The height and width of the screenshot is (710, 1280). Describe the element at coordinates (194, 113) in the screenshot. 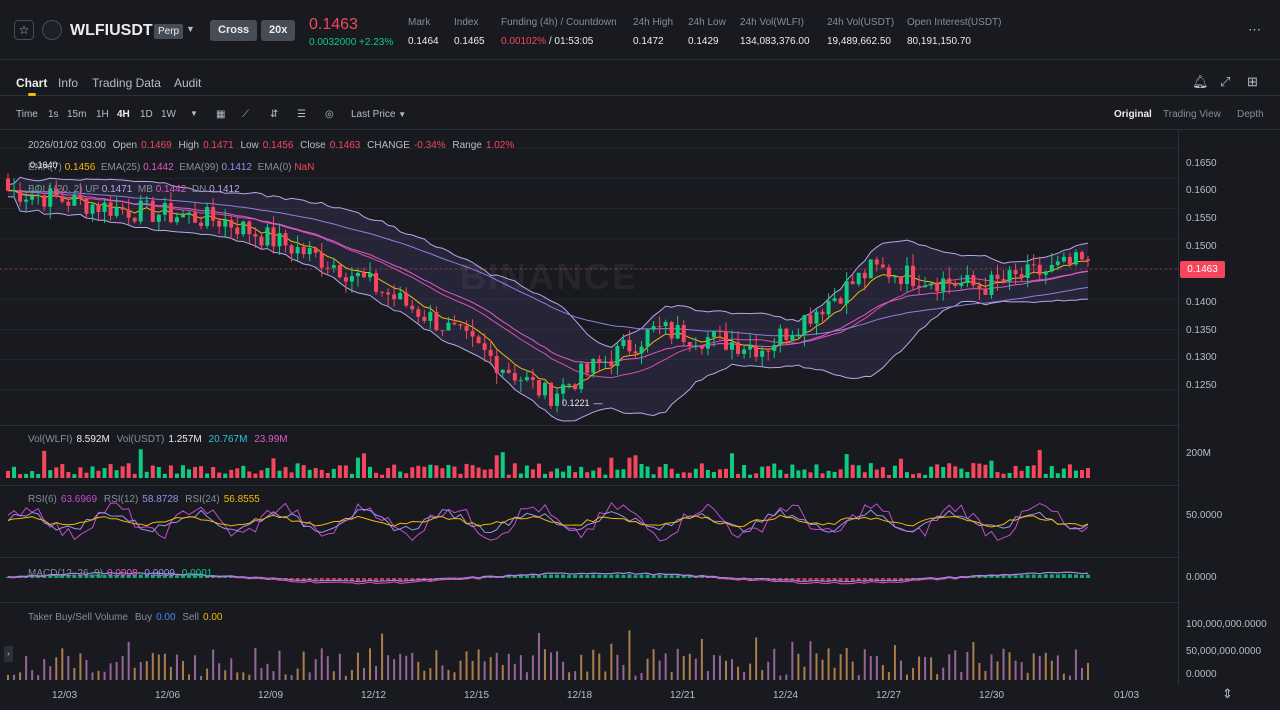

I see `interval-dropdown-icon: ▼` at that location.